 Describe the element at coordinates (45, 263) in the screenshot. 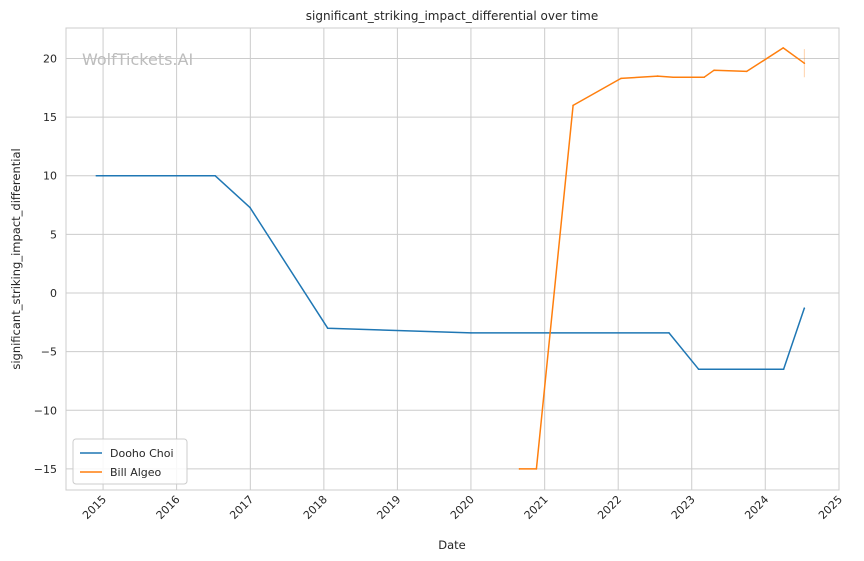

I see `y-axis-ticks: −15 −10 −5 0 5 10 15 20` at that location.